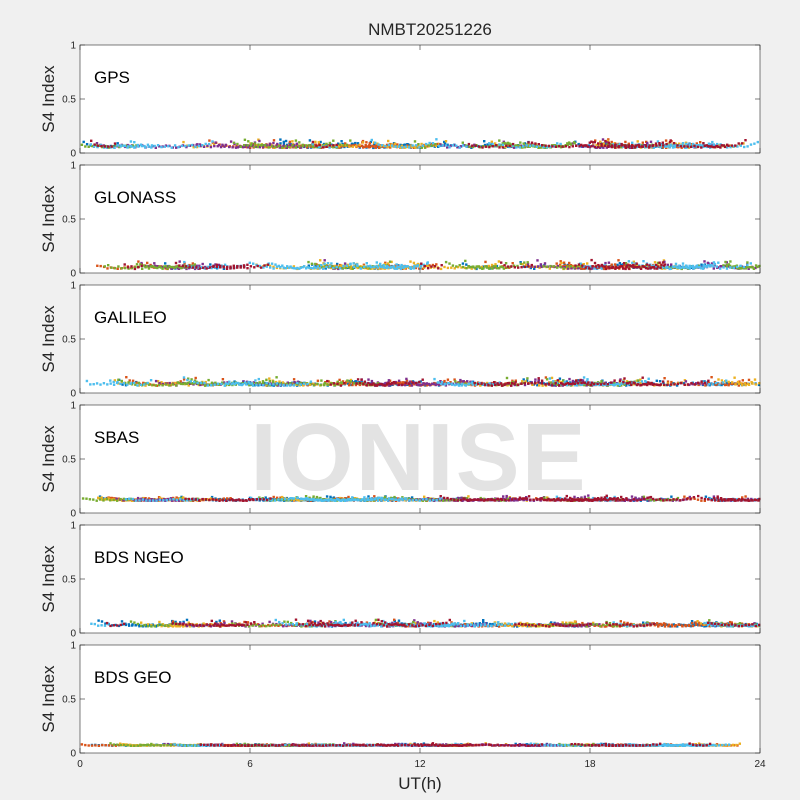 This screenshot has width=800, height=800. Describe the element at coordinates (130, 317) in the screenshot. I see `panel-system-name: GALILEO` at that location.